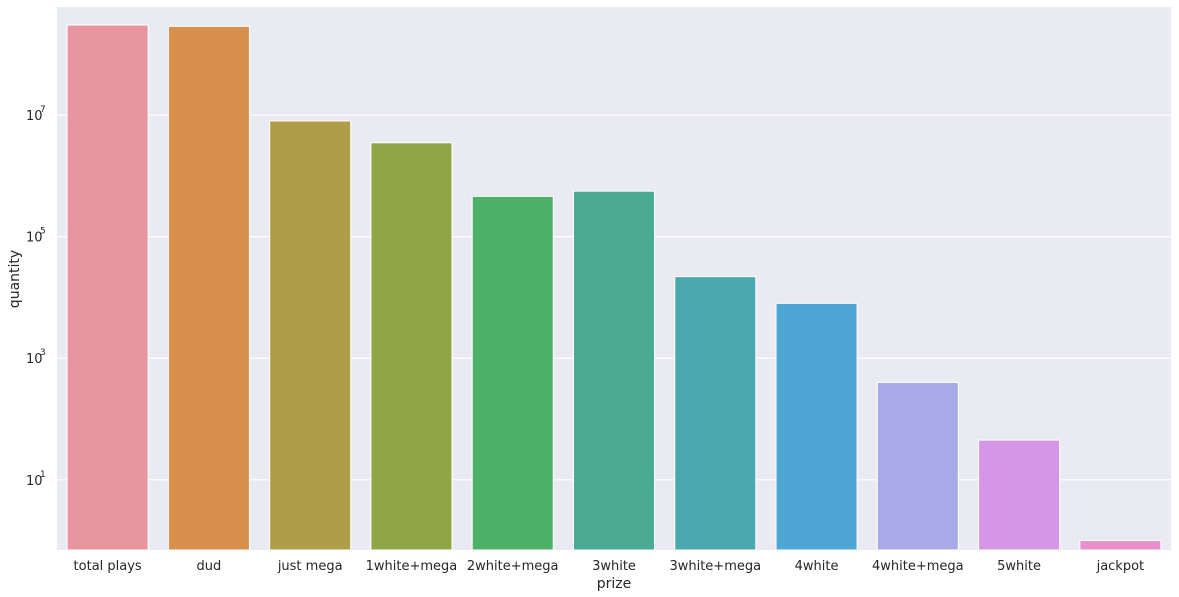  I want to click on bar-total-plays, so click(107, 287).